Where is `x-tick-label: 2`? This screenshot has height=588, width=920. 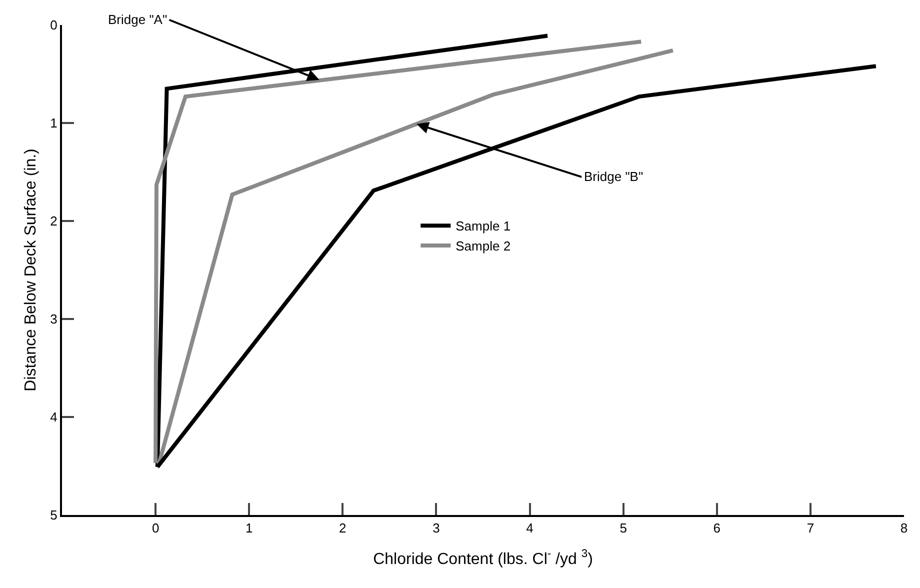
x-tick-label: 2 is located at coordinates (342, 528).